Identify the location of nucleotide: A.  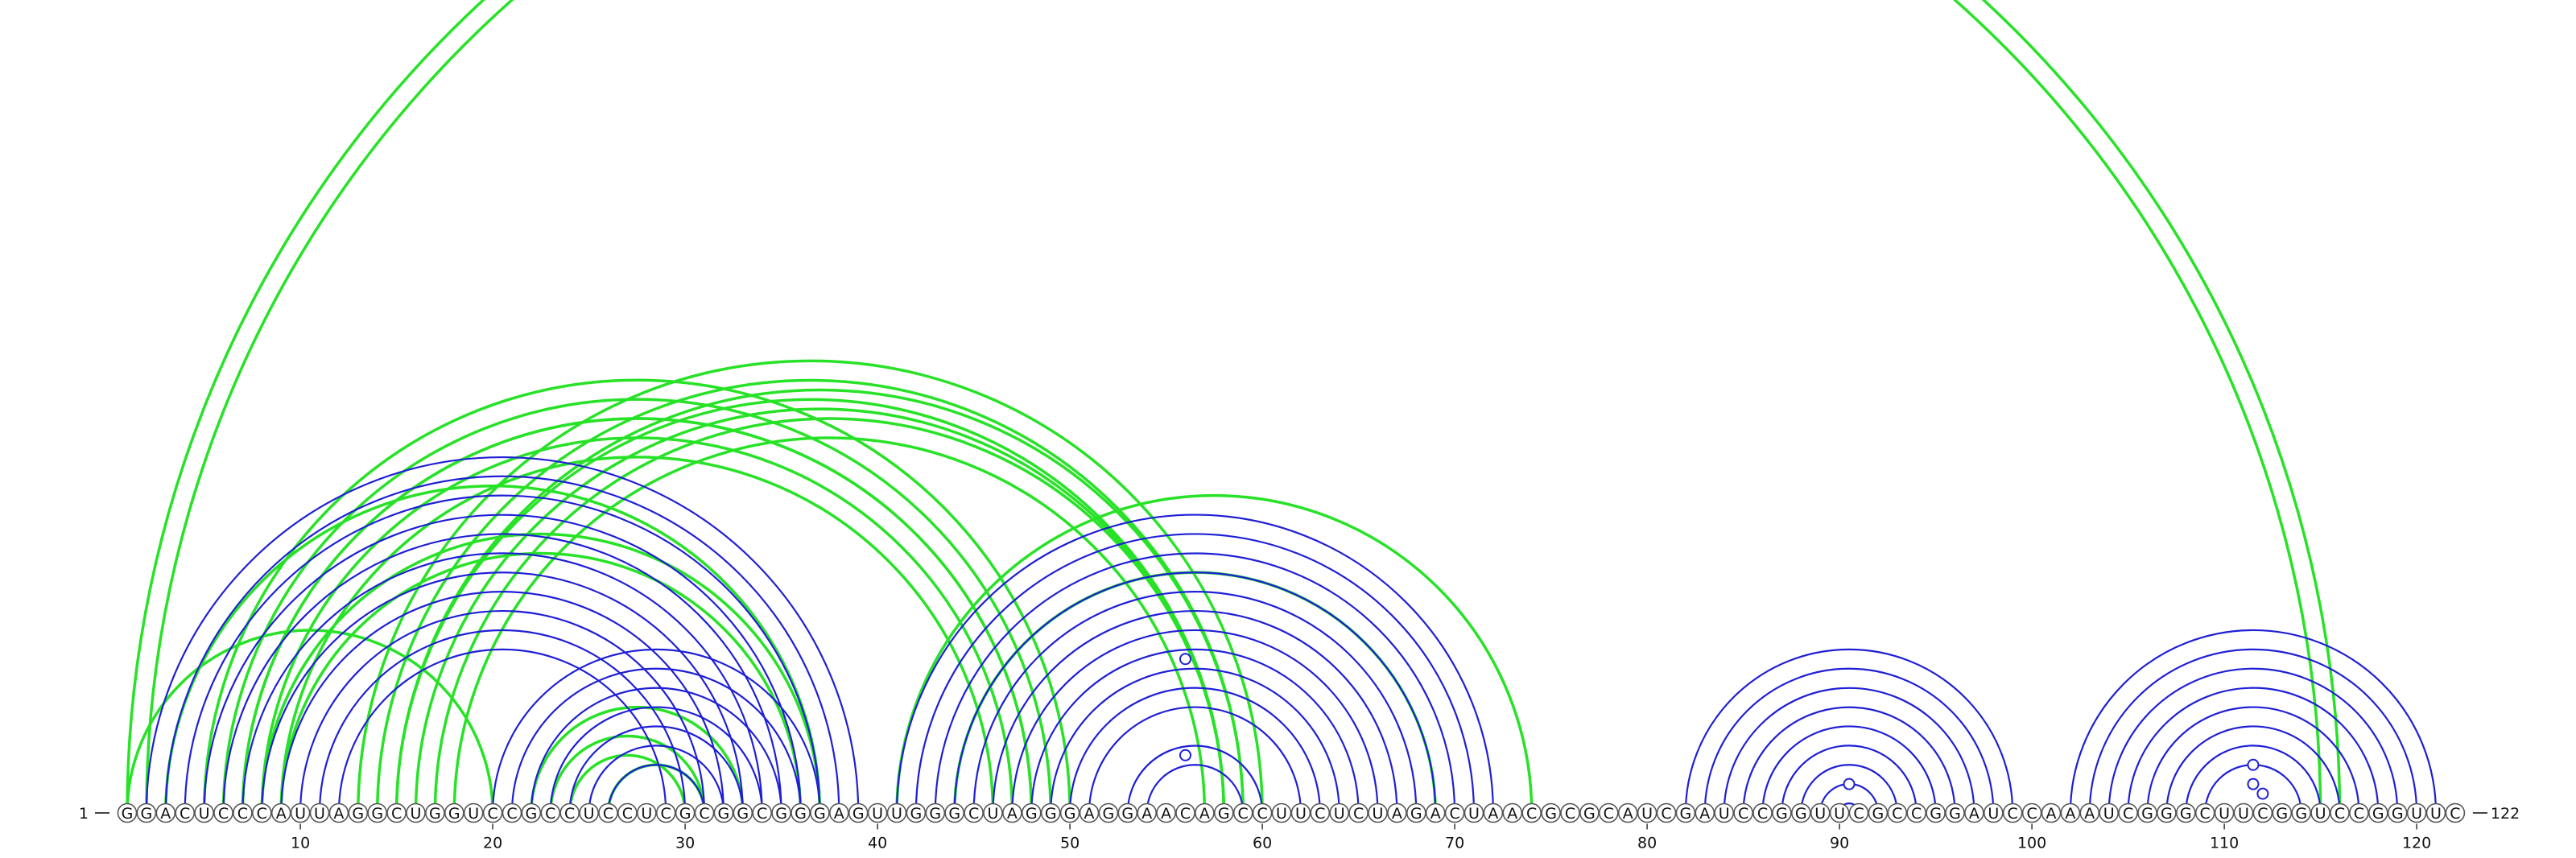
(2070, 813).